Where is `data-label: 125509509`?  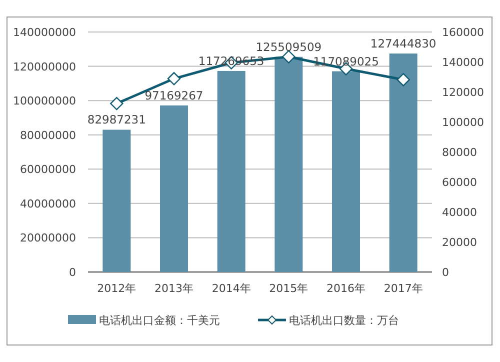 data-label: 125509509 is located at coordinates (289, 47).